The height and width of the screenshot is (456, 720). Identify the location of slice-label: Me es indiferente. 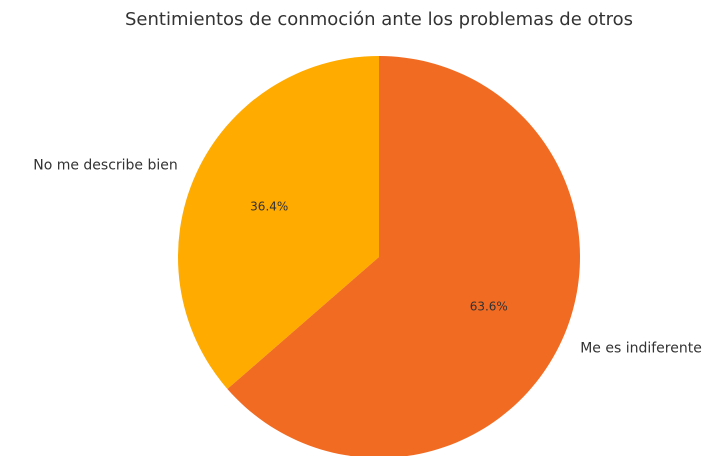
(641, 349).